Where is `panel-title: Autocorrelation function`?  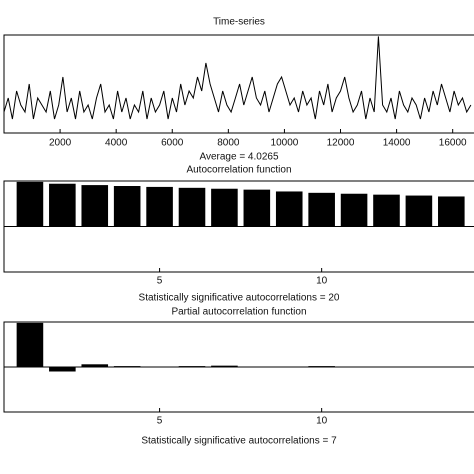
panel-title: Autocorrelation function is located at coordinates (238, 170).